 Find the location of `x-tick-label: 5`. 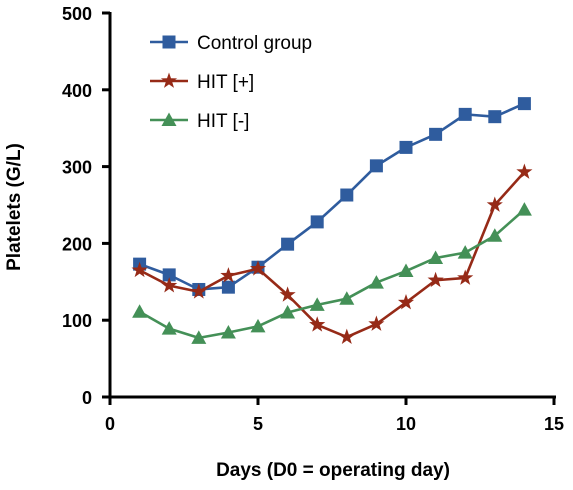

x-tick-label: 5 is located at coordinates (258, 424).